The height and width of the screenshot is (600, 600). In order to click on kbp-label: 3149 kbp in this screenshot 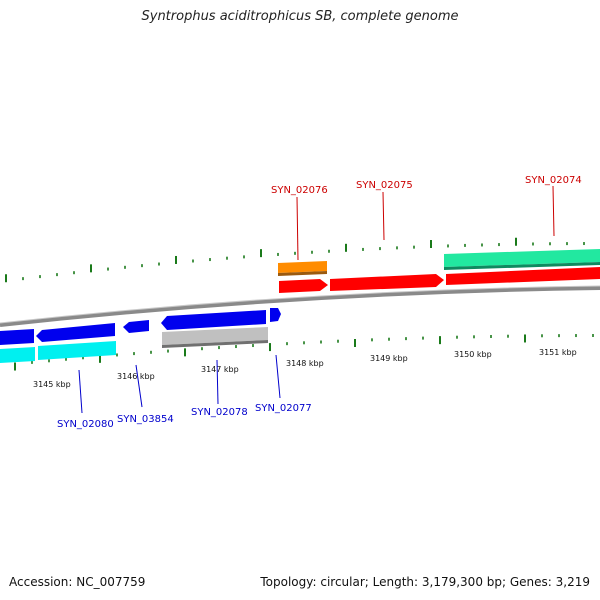, I will do `click(389, 358)`.